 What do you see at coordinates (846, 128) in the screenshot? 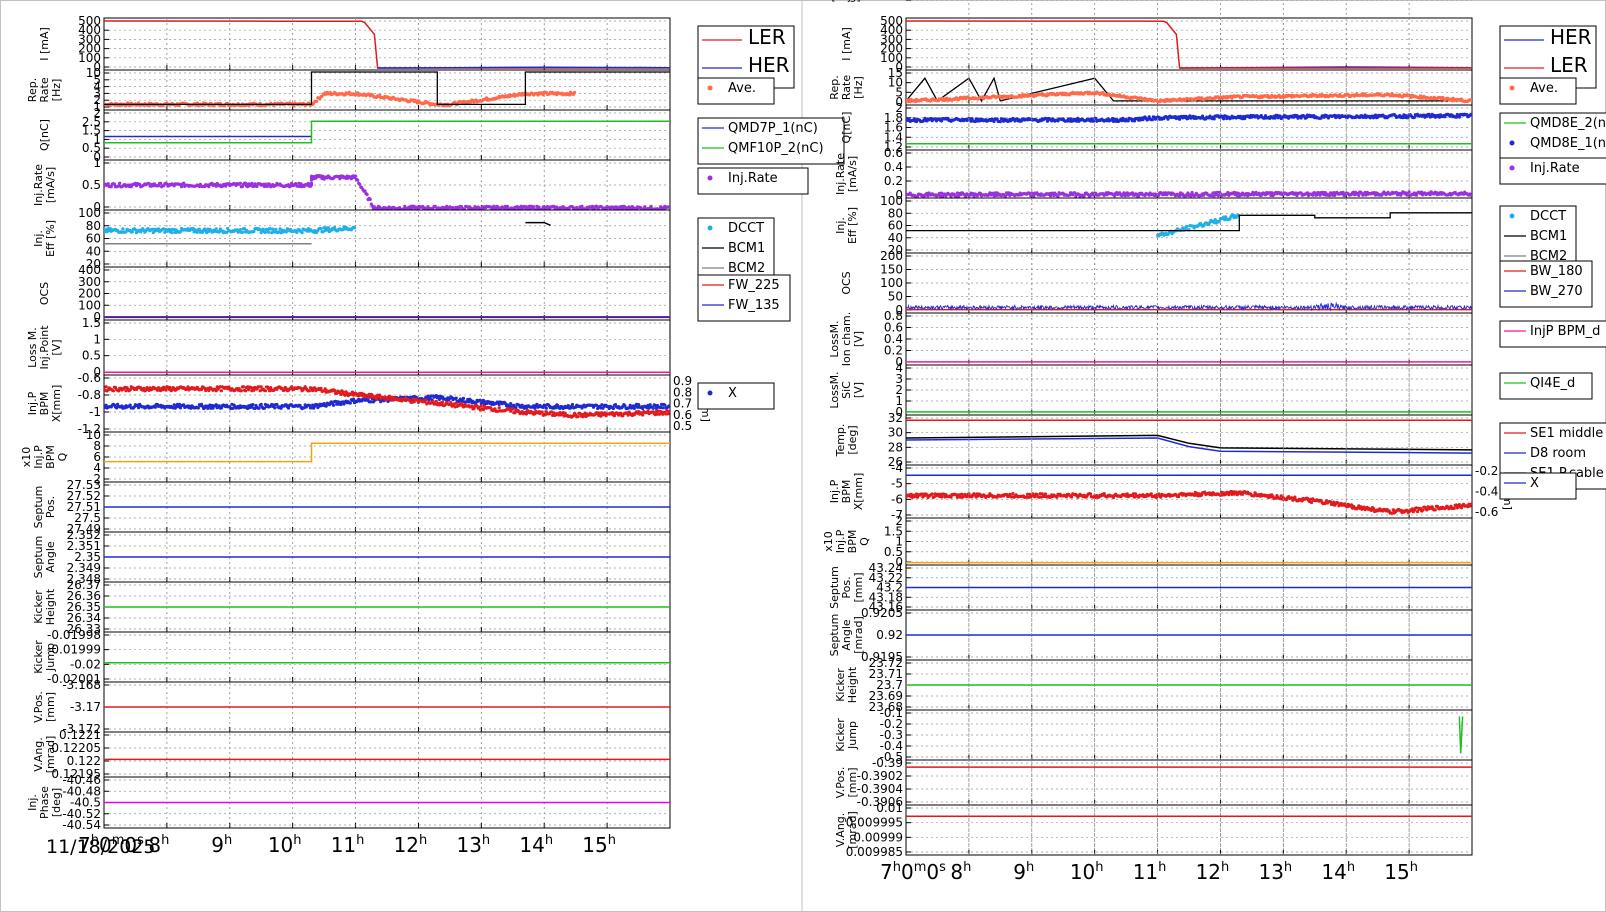
I see `y-axis-label: Q[nC]` at bounding box center [846, 128].